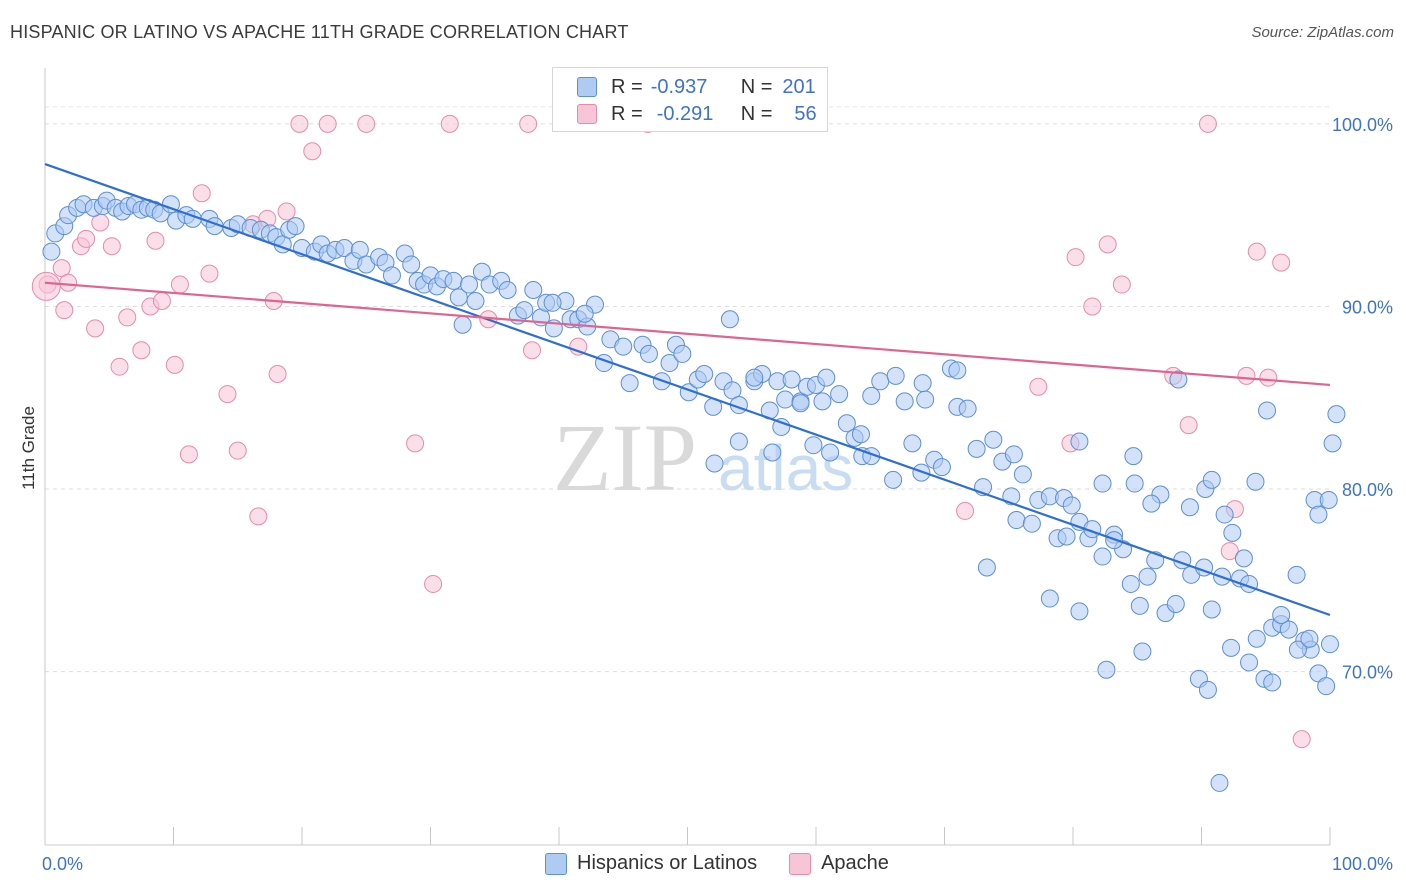  Describe the element at coordinates (627, 86) in the screenshot. I see `legend-r-label: R =` at that location.